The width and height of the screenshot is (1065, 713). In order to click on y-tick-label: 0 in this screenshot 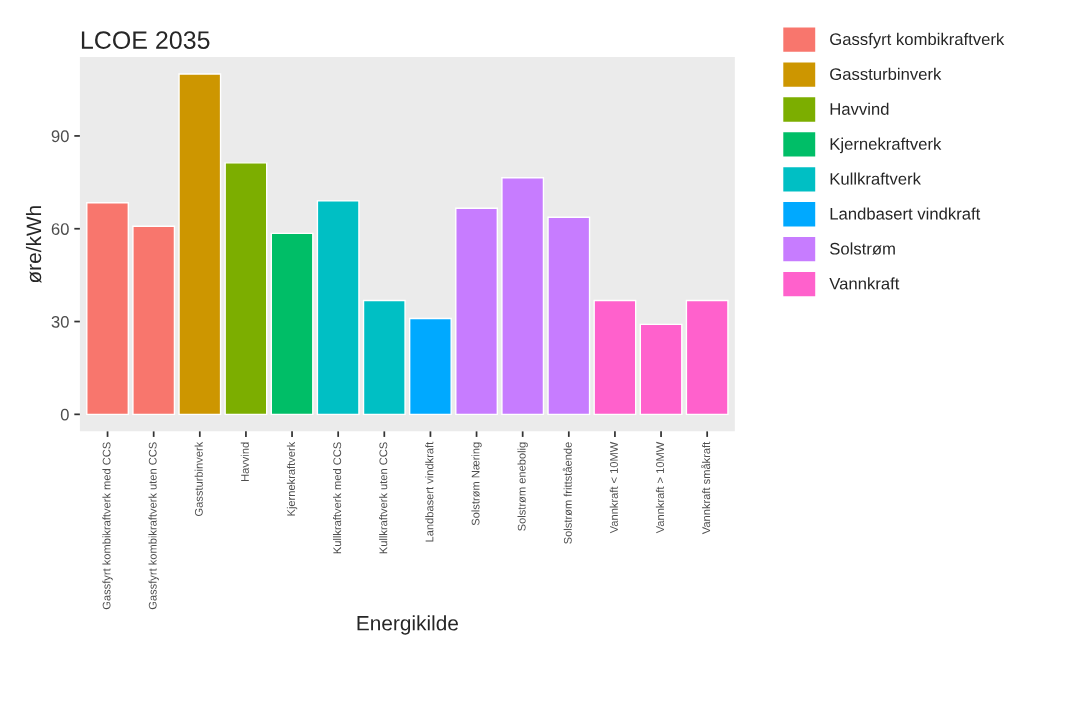, I will do `click(64, 414)`.